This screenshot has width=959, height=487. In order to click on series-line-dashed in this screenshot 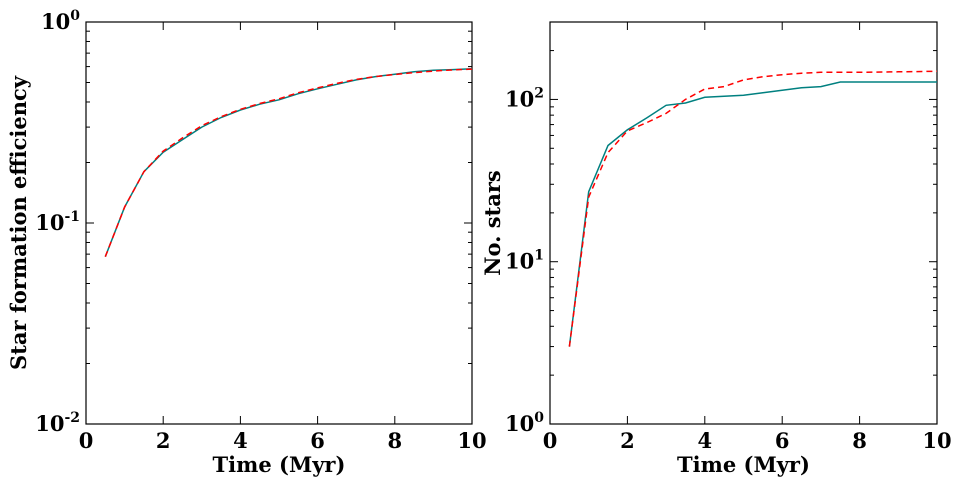, I will do `click(288, 162)`.